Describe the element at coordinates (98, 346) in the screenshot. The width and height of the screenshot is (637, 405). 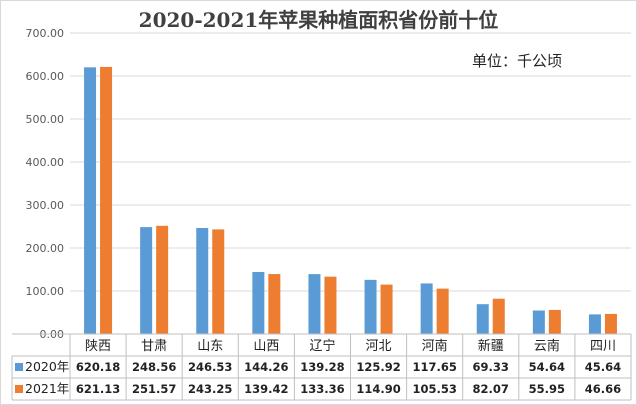
I see `x-category-label: 陕西` at that location.